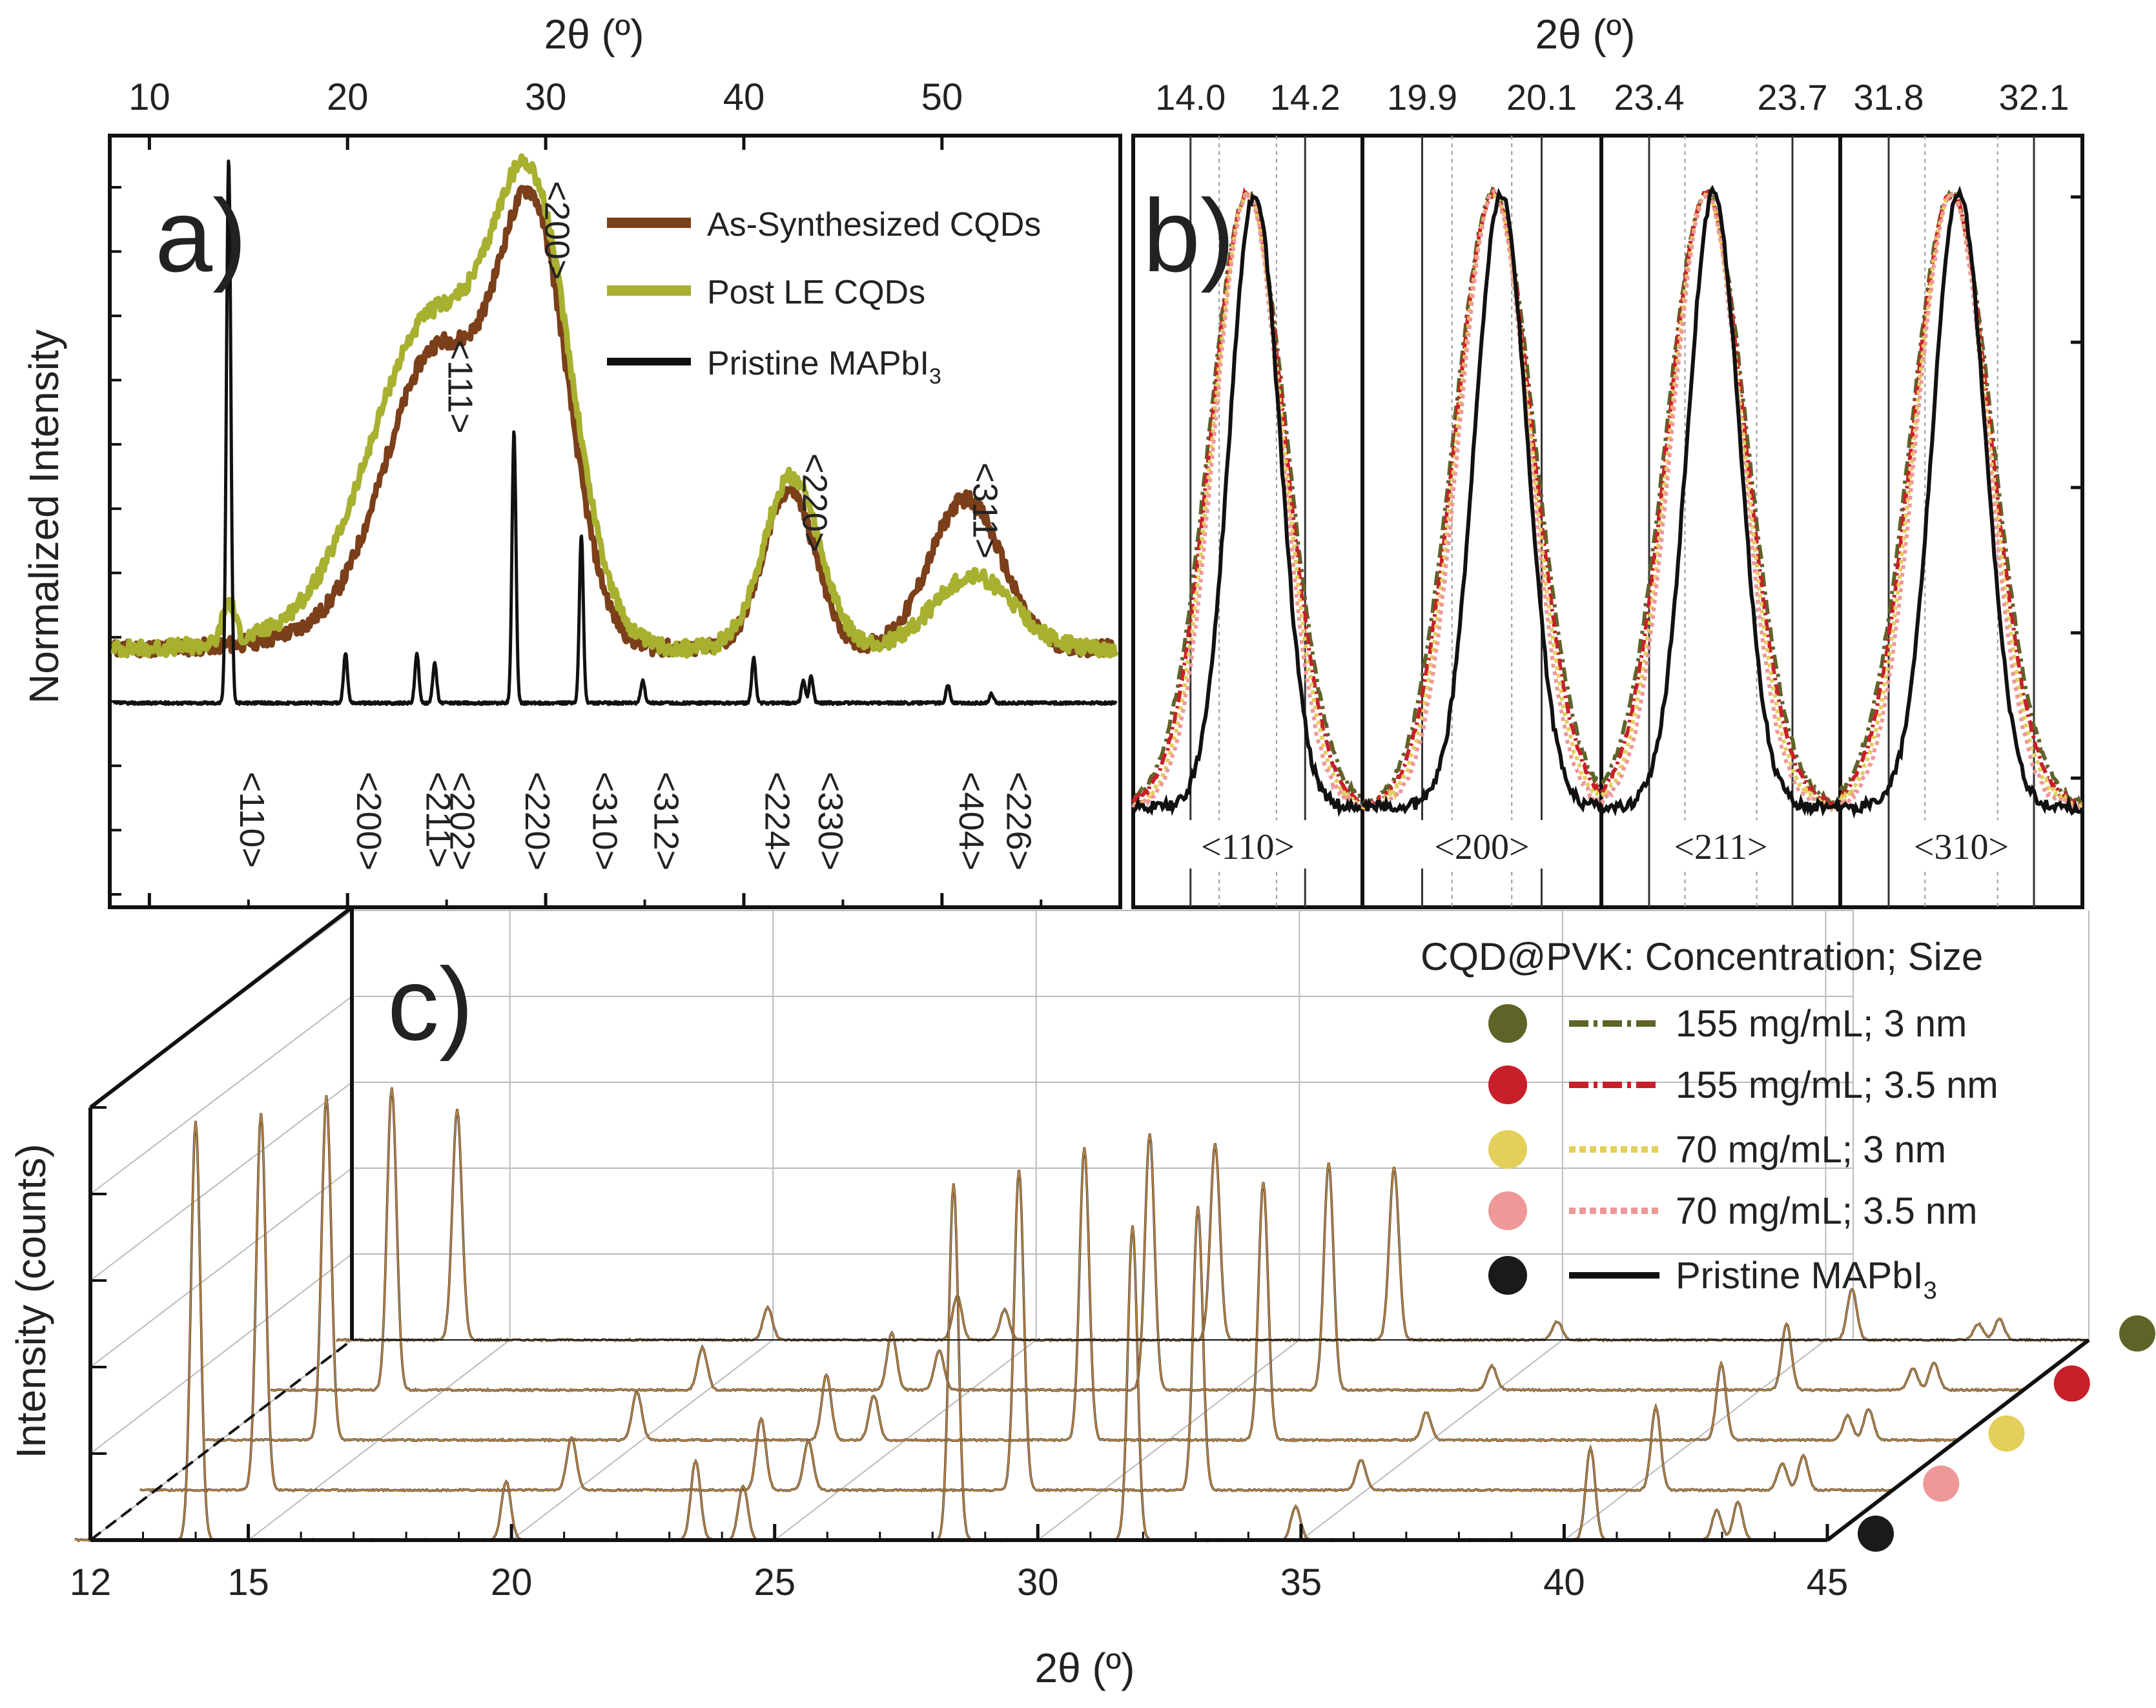 This screenshot has height=1708, width=2156. What do you see at coordinates (438, 820) in the screenshot?
I see `a-hkl-label: <211>` at bounding box center [438, 820].